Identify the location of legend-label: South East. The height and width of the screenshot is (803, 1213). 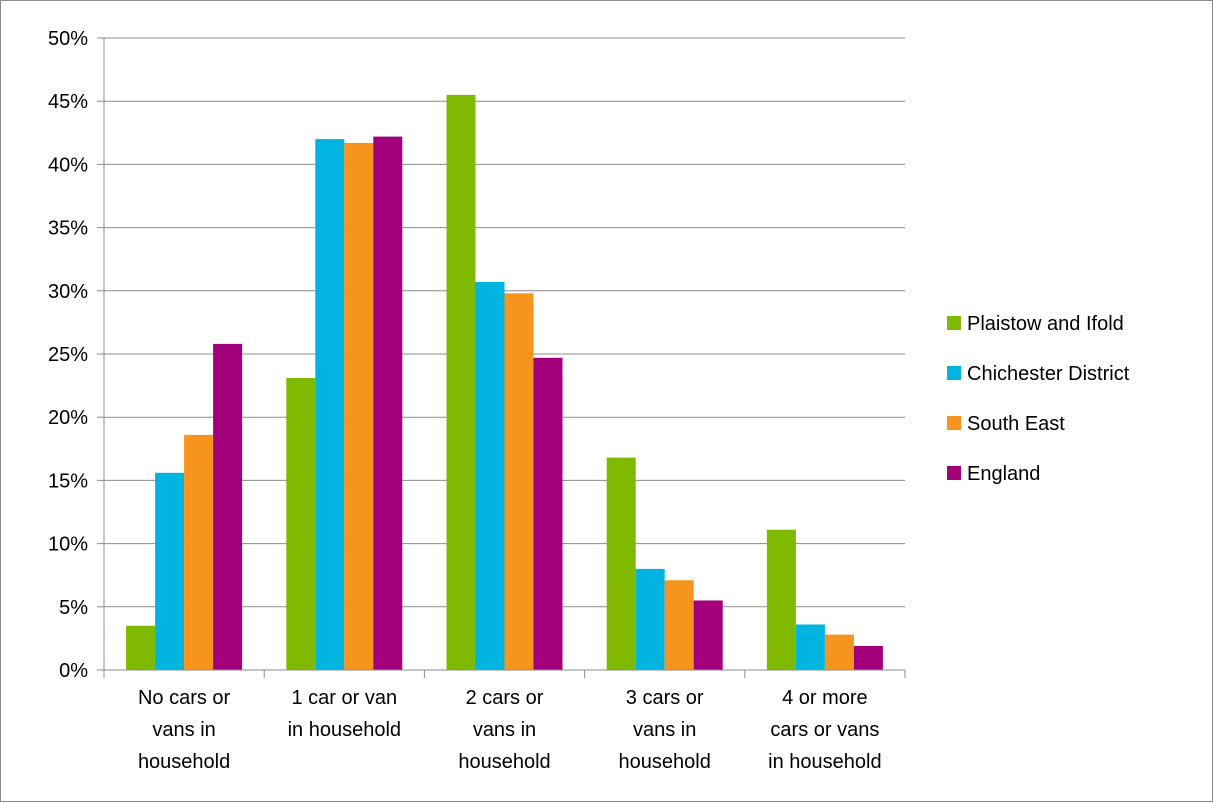
(1016, 424).